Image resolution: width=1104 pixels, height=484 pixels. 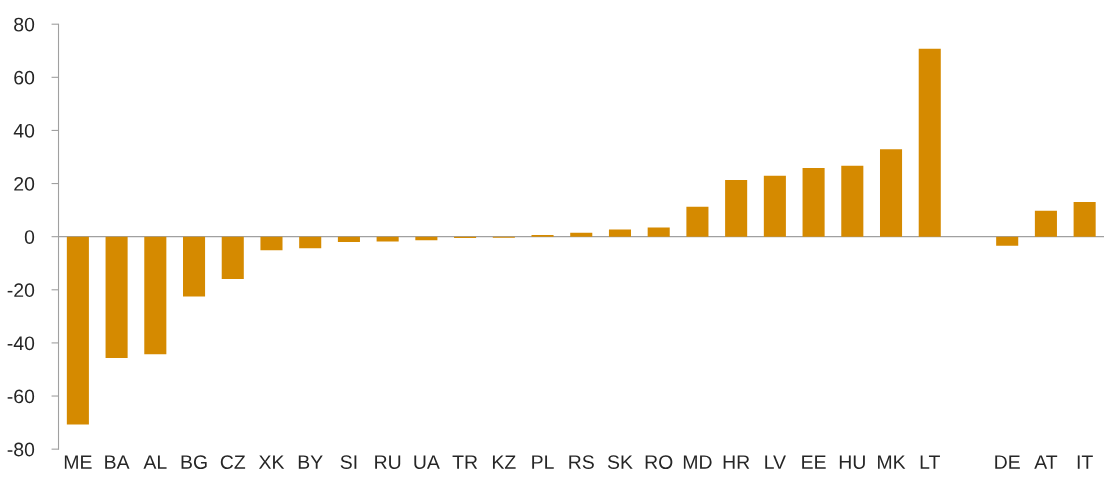 I want to click on y-tick-label: 0, so click(x=29, y=237).